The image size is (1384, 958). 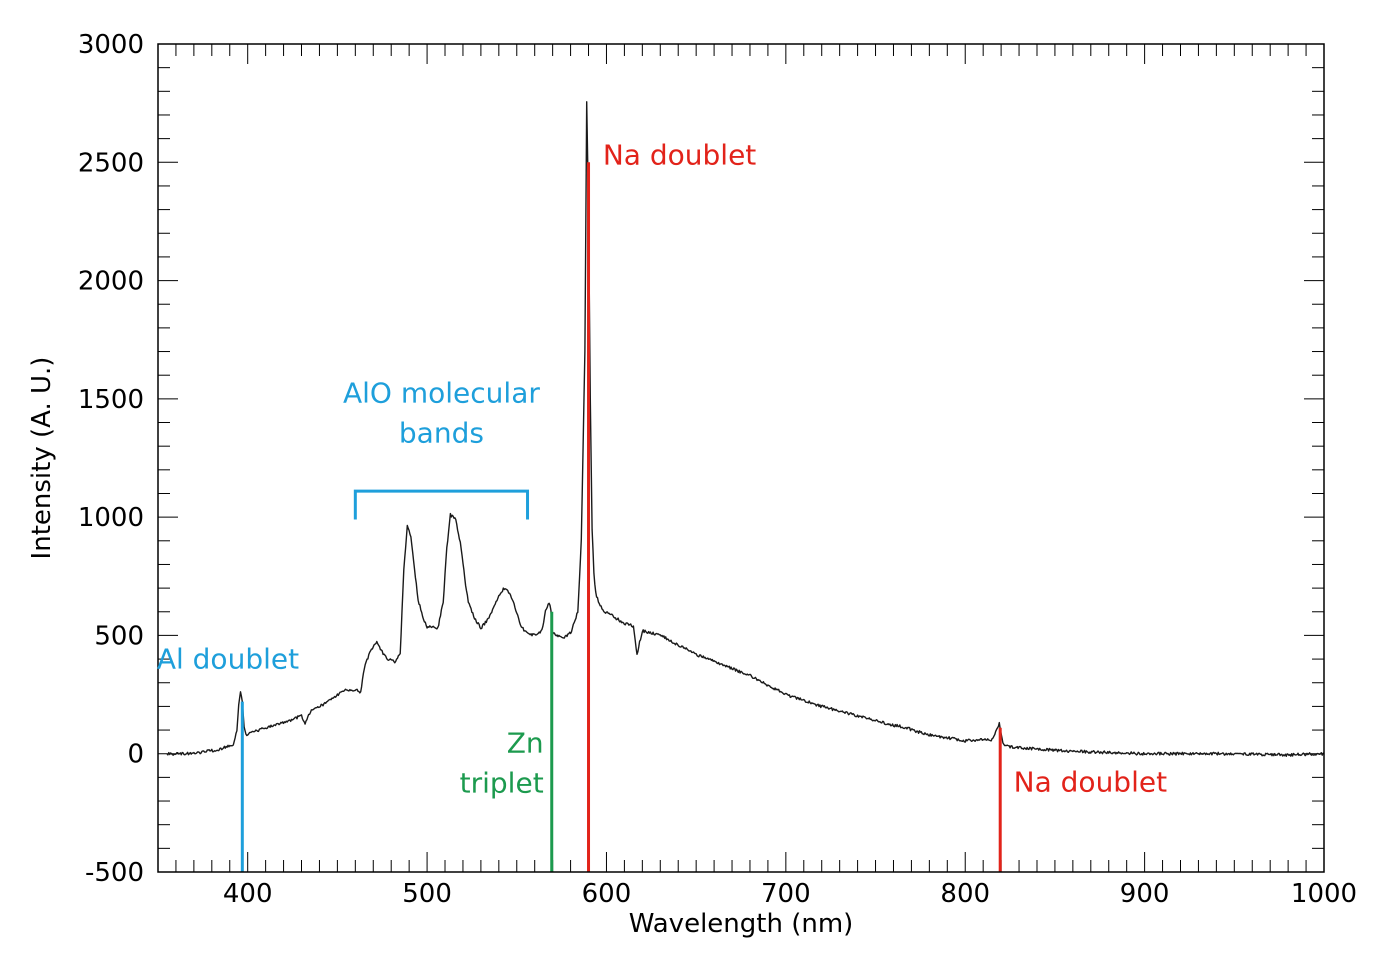 What do you see at coordinates (248, 894) in the screenshot?
I see `x-tick-label: 400` at bounding box center [248, 894].